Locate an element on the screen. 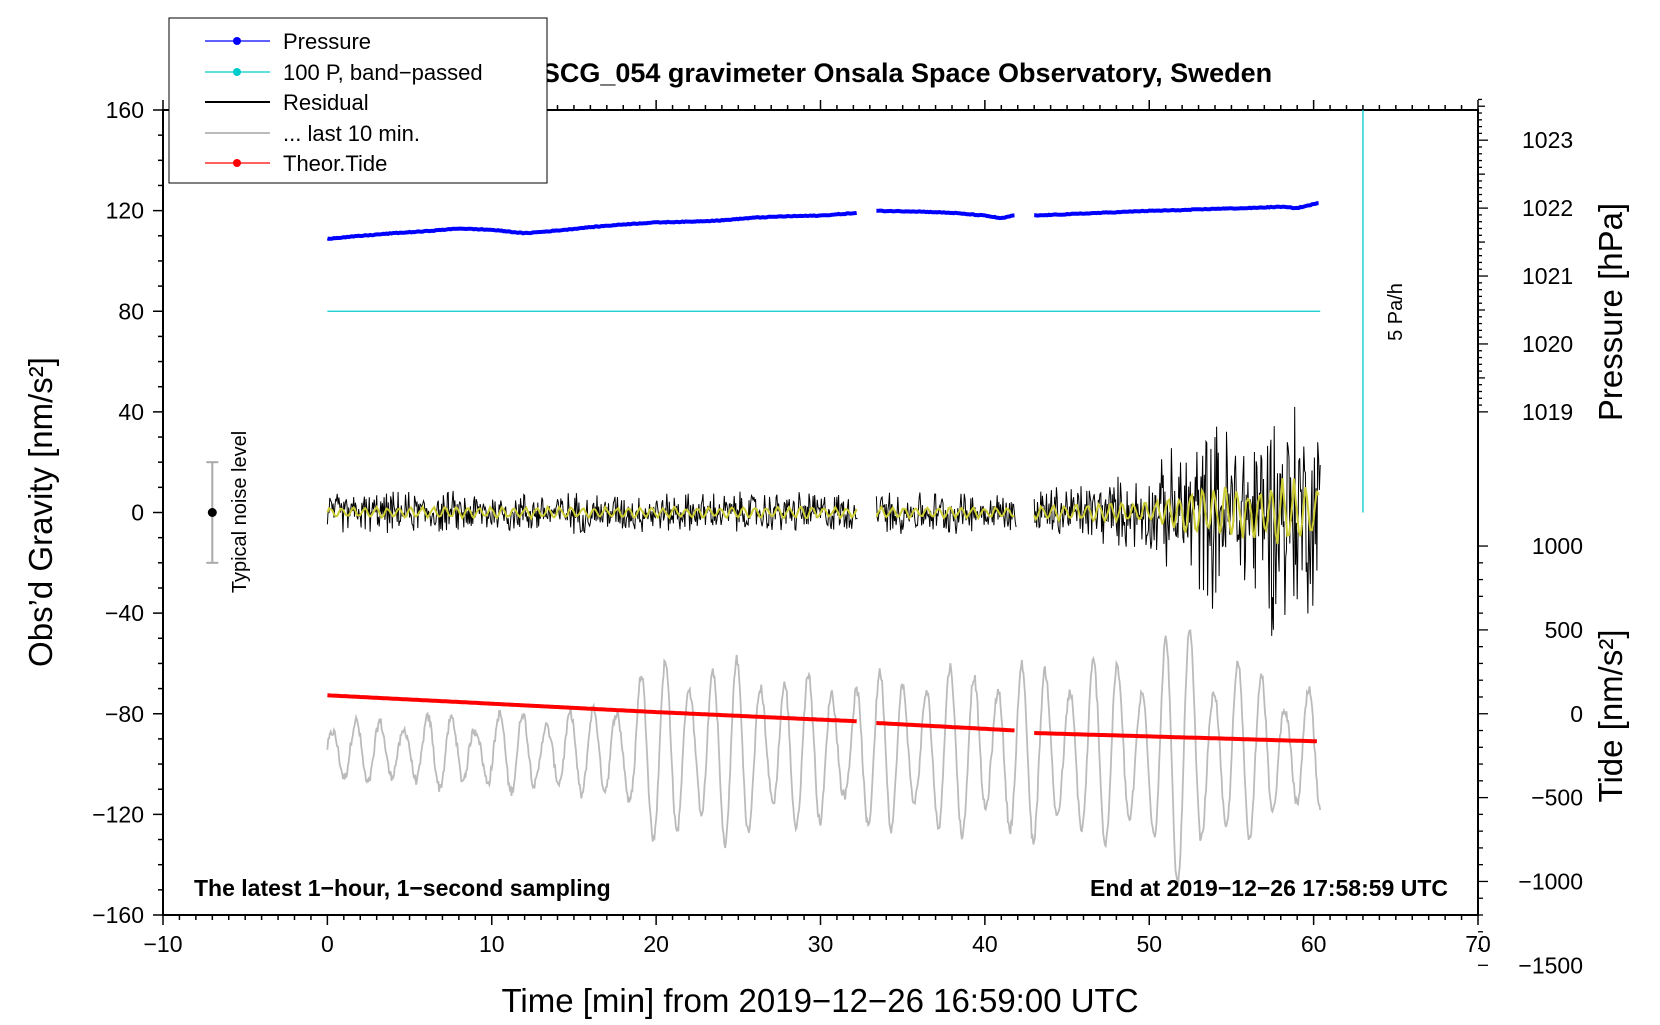  pressure-tick-label: 1020 is located at coordinates (1547, 344).